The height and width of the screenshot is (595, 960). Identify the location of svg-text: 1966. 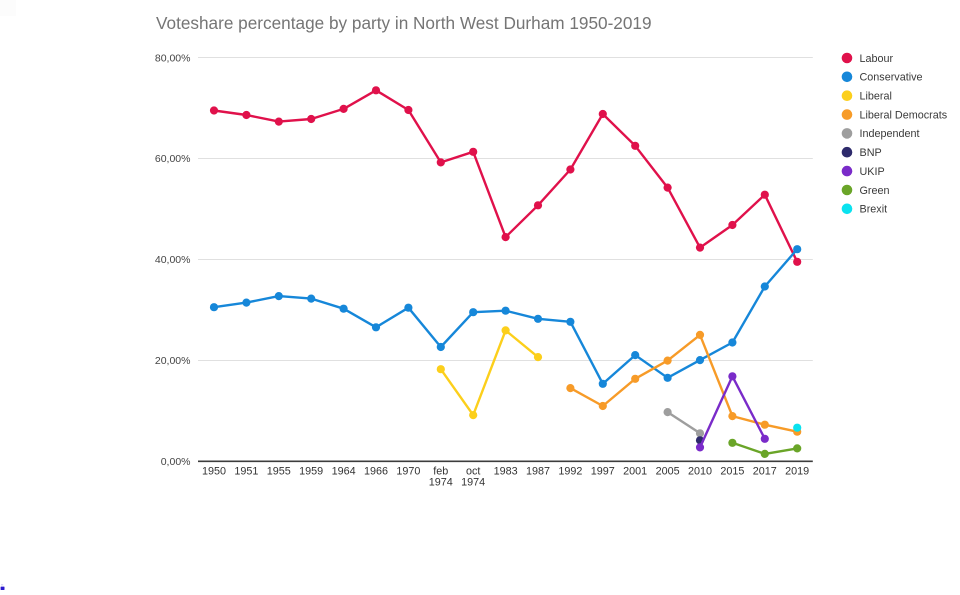
(376, 472).